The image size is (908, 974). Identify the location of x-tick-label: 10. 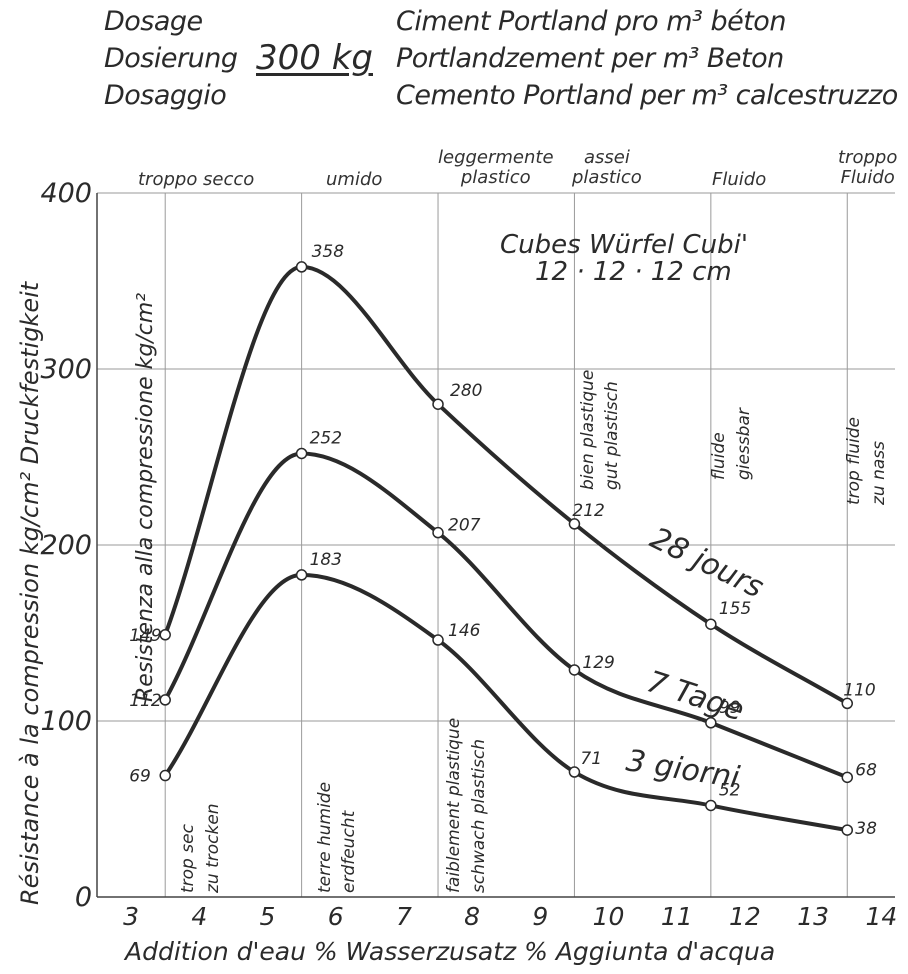
(609, 916).